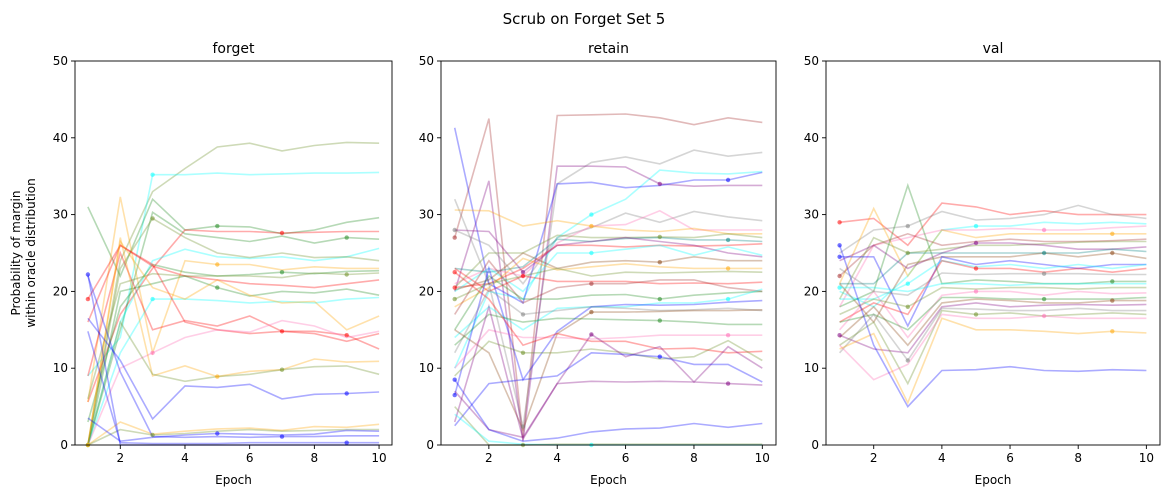 This screenshot has height=498, width=1168. I want to click on y-tick-label: 30, so click(811, 215).